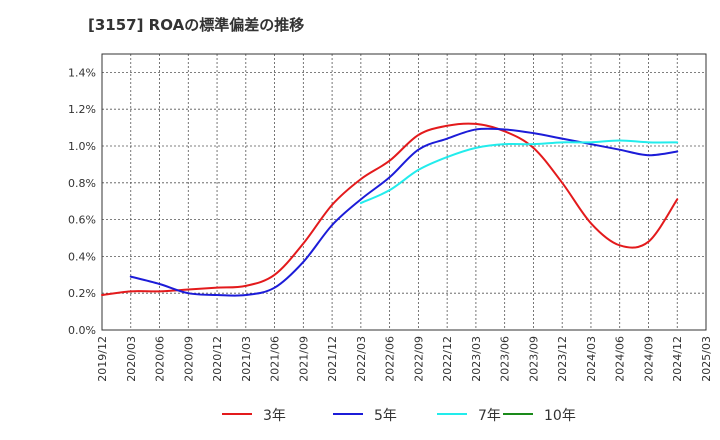  What do you see at coordinates (447, 359) in the screenshot?
I see `x-tick-label: 2022/12` at bounding box center [447, 359].